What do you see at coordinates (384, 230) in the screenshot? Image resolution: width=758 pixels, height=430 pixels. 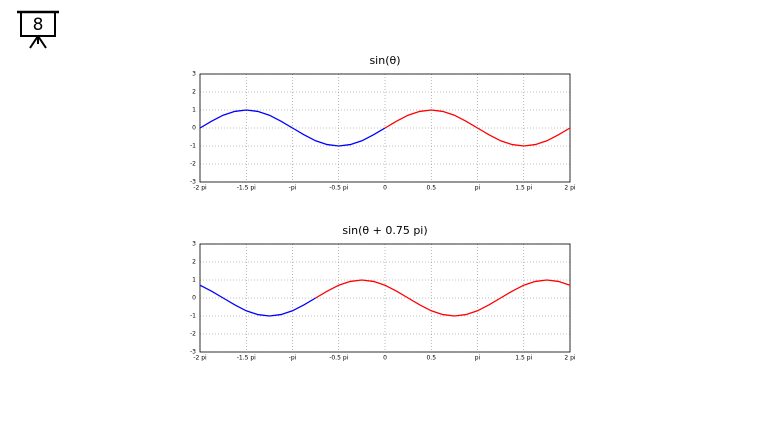 I see `chart-title: sin(θ + 0.75 pi)` at bounding box center [384, 230].